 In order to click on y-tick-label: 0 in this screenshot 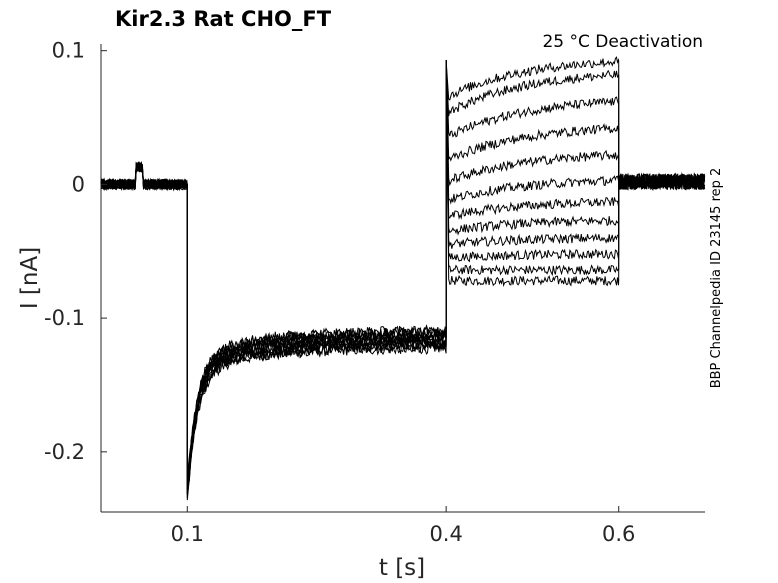, I will do `click(78, 184)`.